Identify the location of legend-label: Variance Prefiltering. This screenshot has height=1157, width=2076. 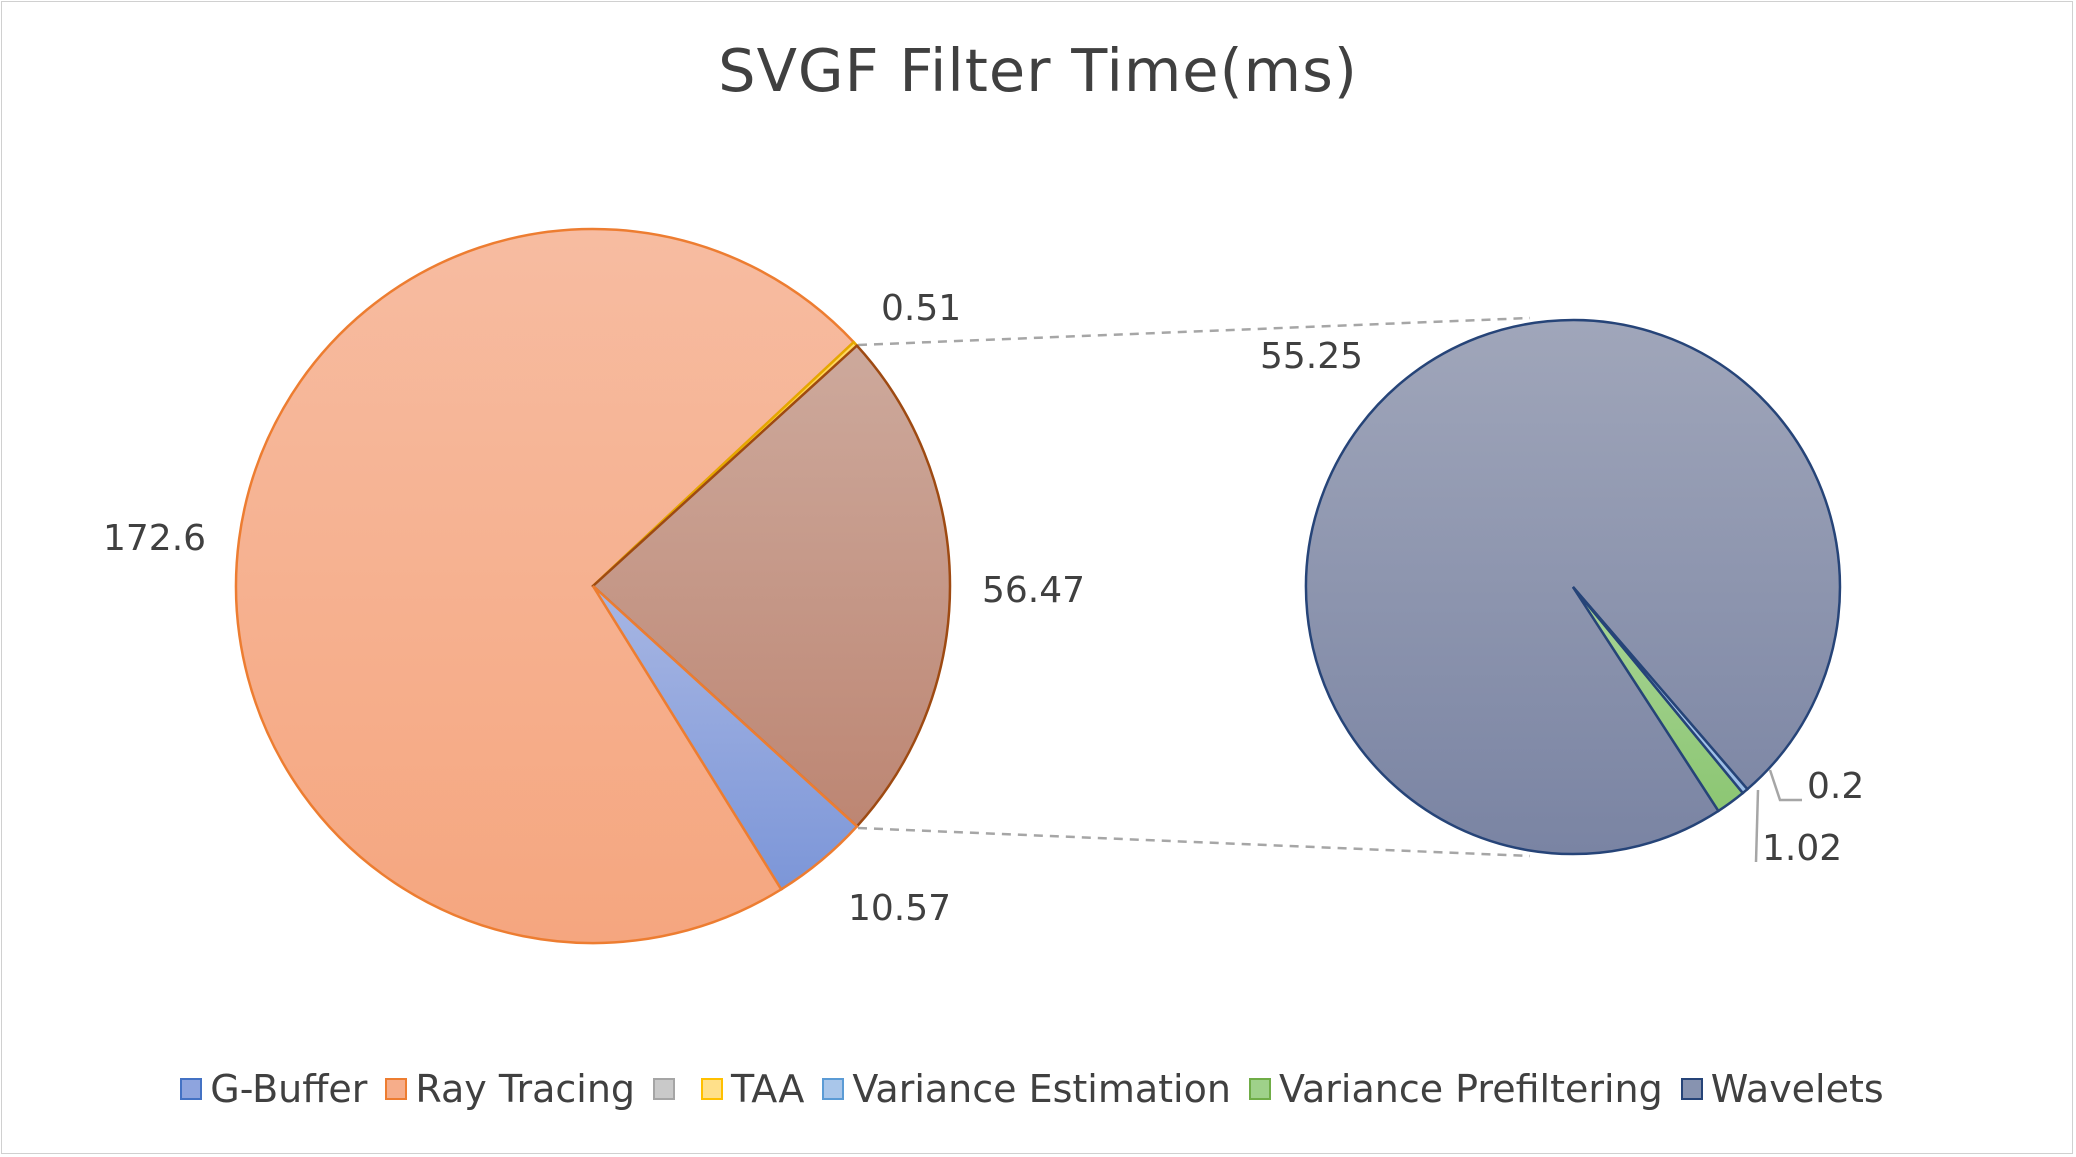
(1470, 1089).